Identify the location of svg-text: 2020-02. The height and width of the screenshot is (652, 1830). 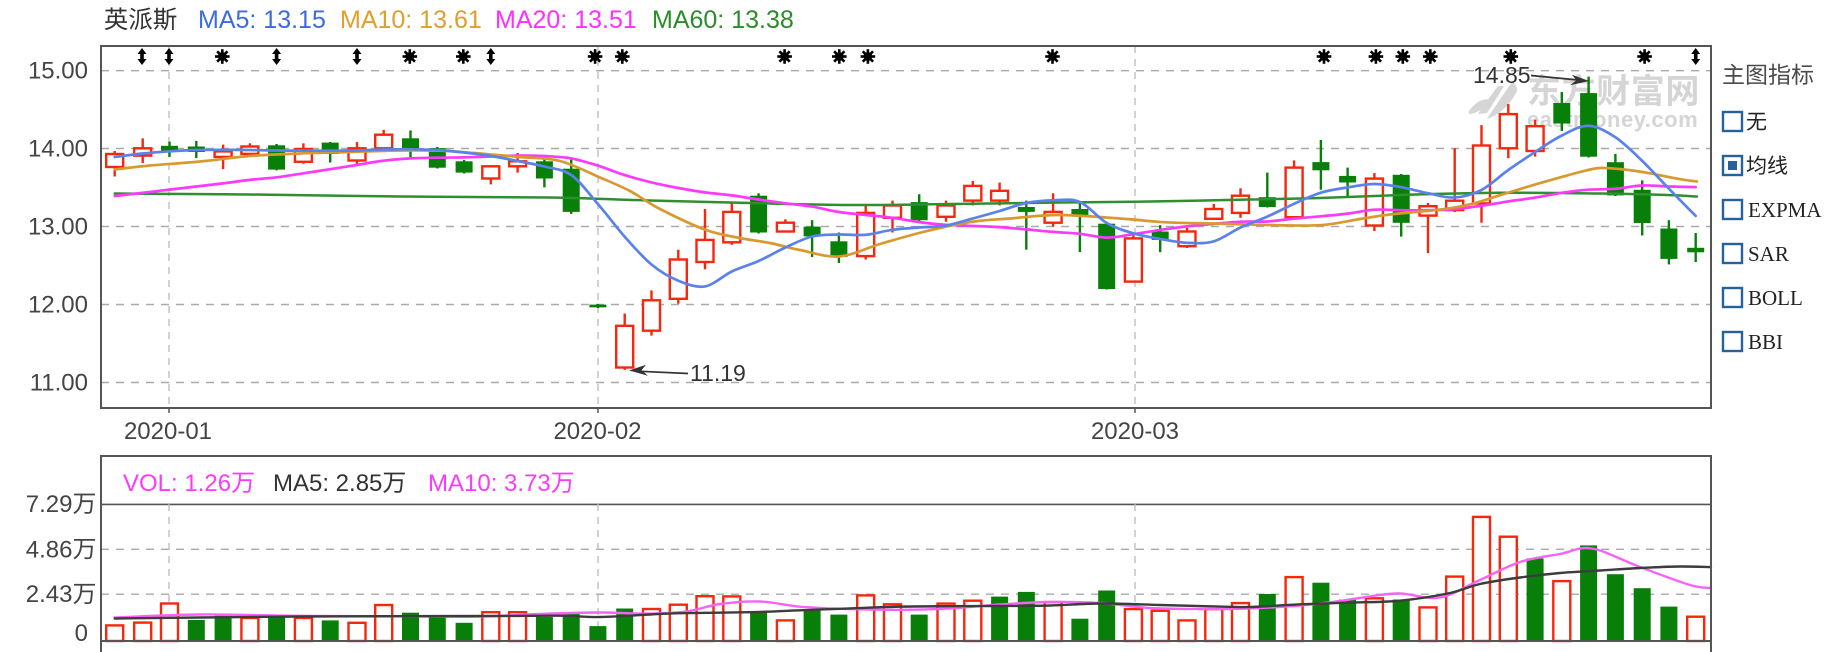
(597, 431).